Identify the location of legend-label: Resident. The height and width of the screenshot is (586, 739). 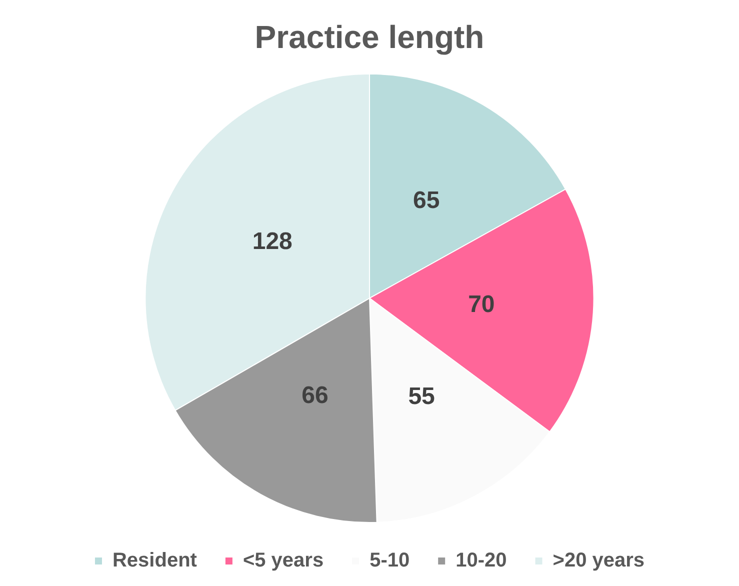
(155, 561).